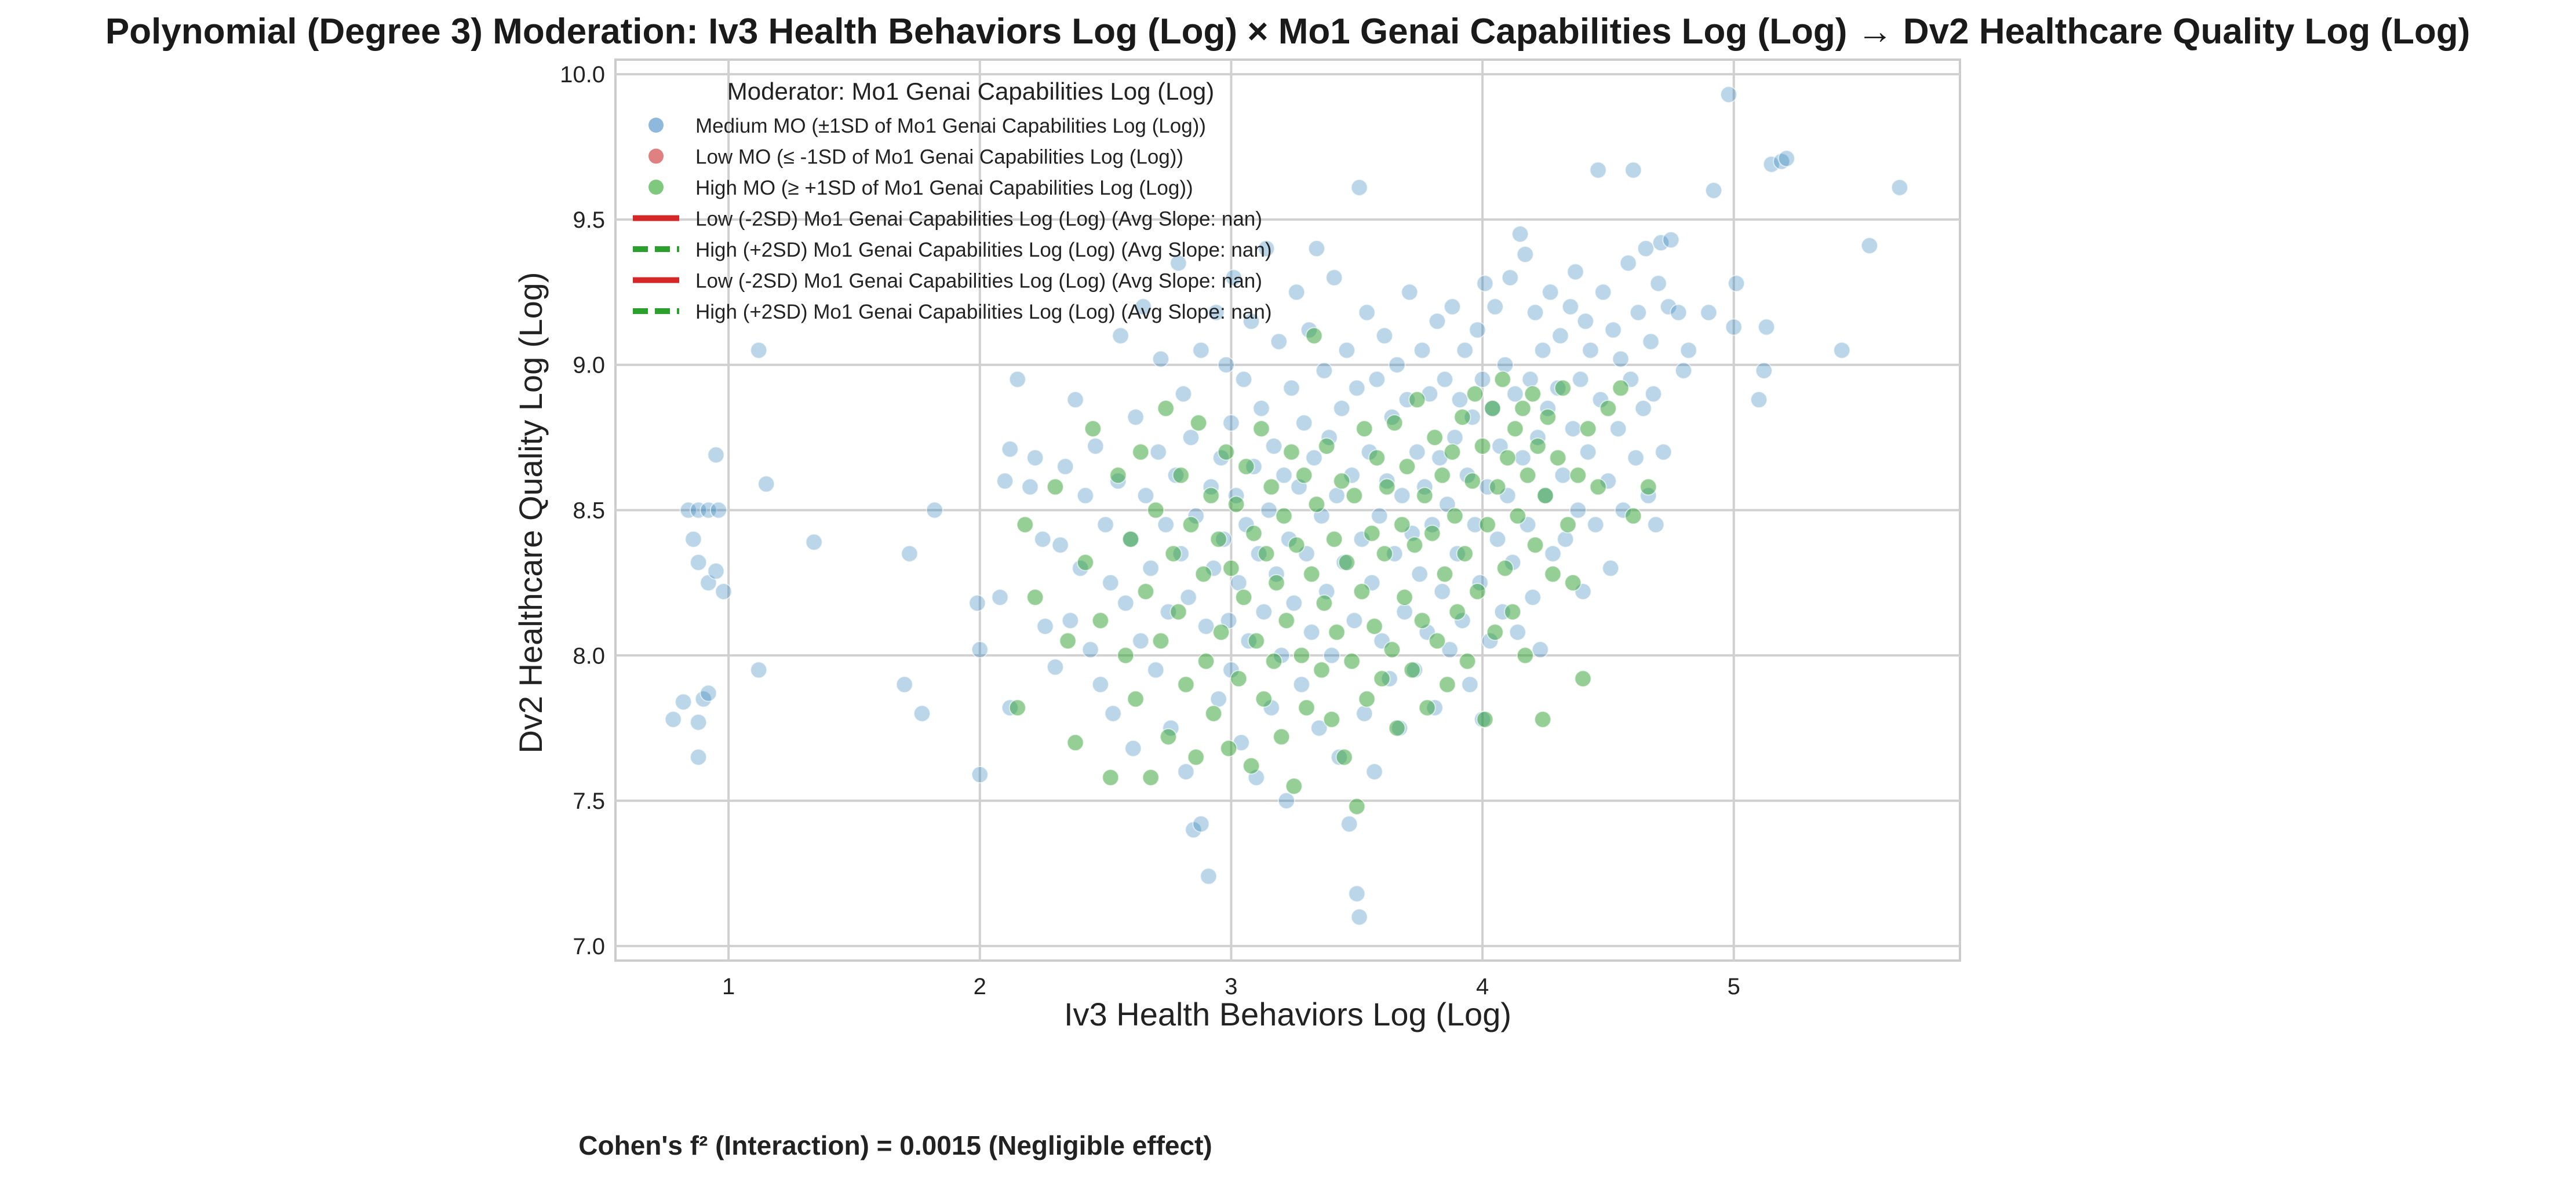  What do you see at coordinates (589, 946) in the screenshot?
I see `y-tick-label: 7.0` at bounding box center [589, 946].